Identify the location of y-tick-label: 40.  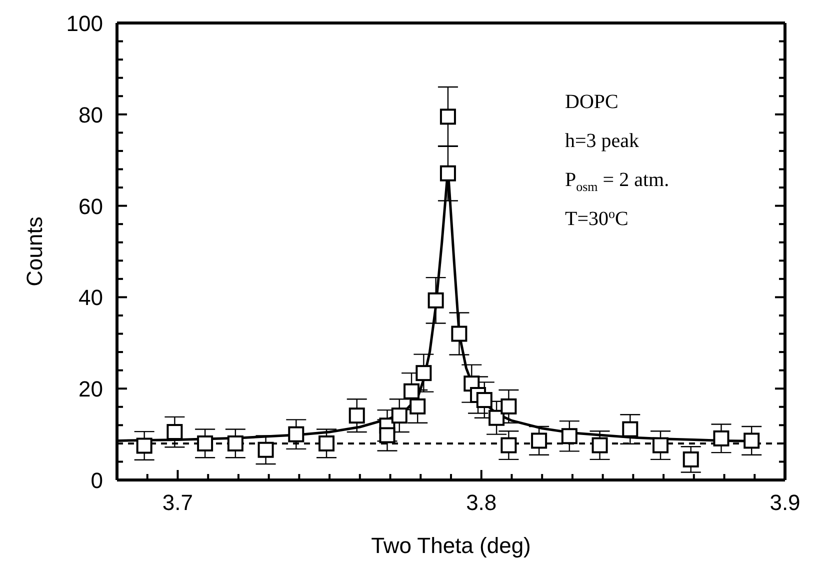
(90, 297).